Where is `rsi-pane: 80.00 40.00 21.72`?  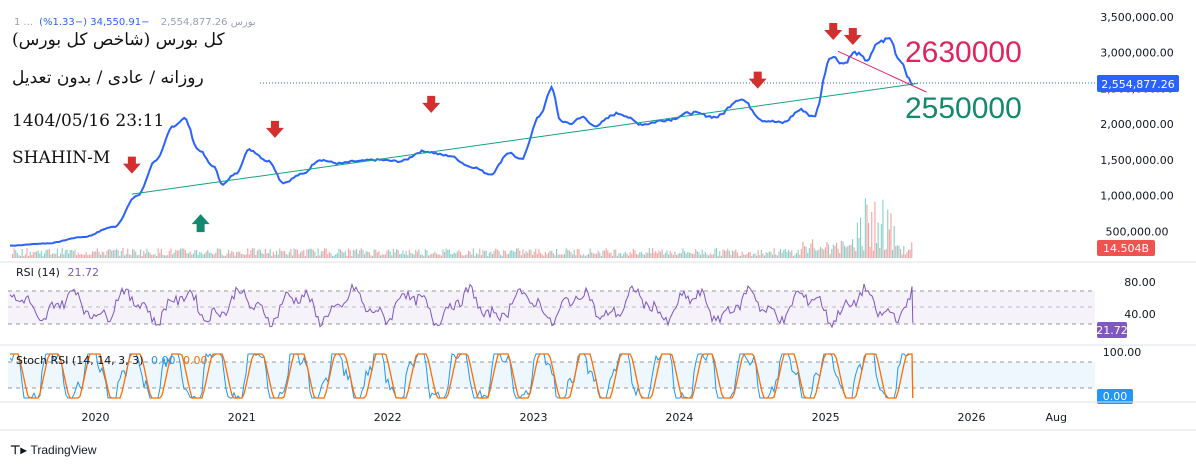
rsi-pane: 80.00 40.00 21.72 is located at coordinates (582, 307).